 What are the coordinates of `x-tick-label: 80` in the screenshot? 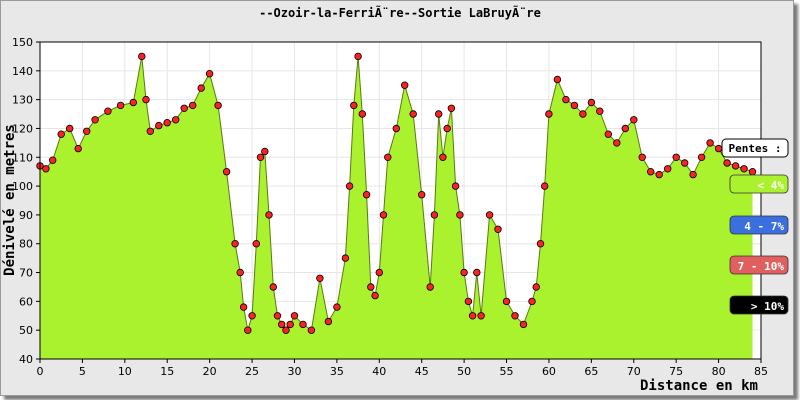 It's located at (719, 371).